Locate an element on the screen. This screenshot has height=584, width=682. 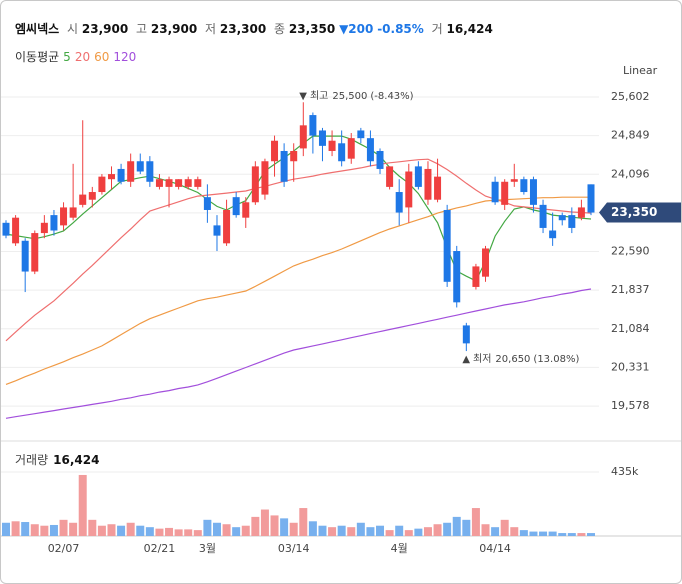
label: 고 is located at coordinates (142, 29).